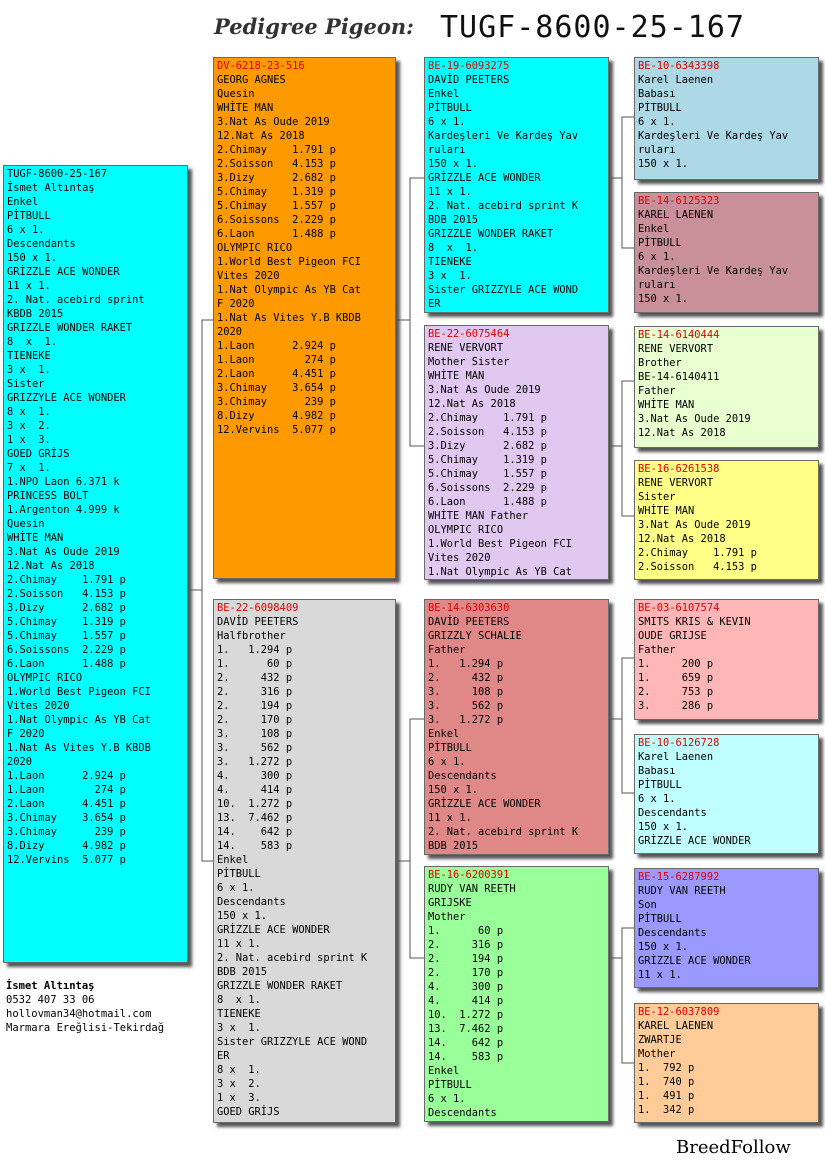  What do you see at coordinates (679, 469) in the screenshot?
I see `ring-number: BE-16-6261538` at bounding box center [679, 469].